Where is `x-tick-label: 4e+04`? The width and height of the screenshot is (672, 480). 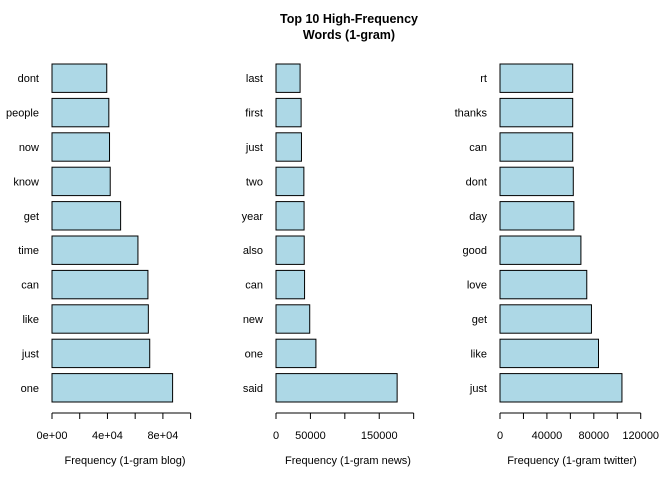
x-tick-label: 4e+04 is located at coordinates (107, 436).